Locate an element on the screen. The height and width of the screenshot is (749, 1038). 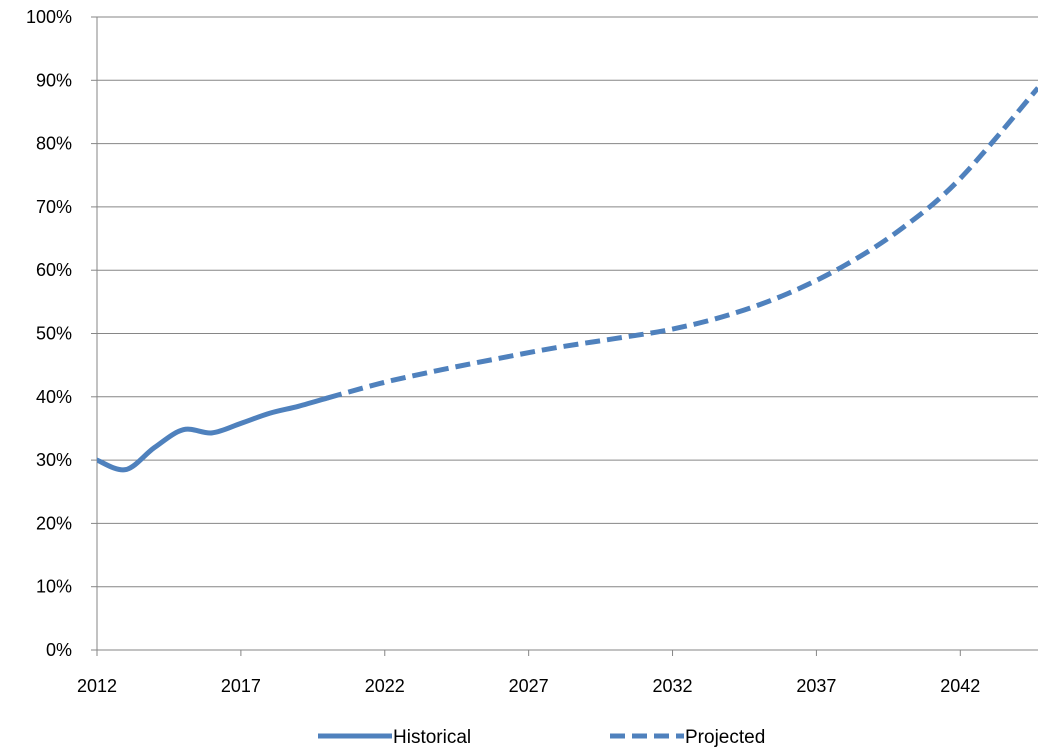
x-tick-label: 2022 is located at coordinates (385, 686).